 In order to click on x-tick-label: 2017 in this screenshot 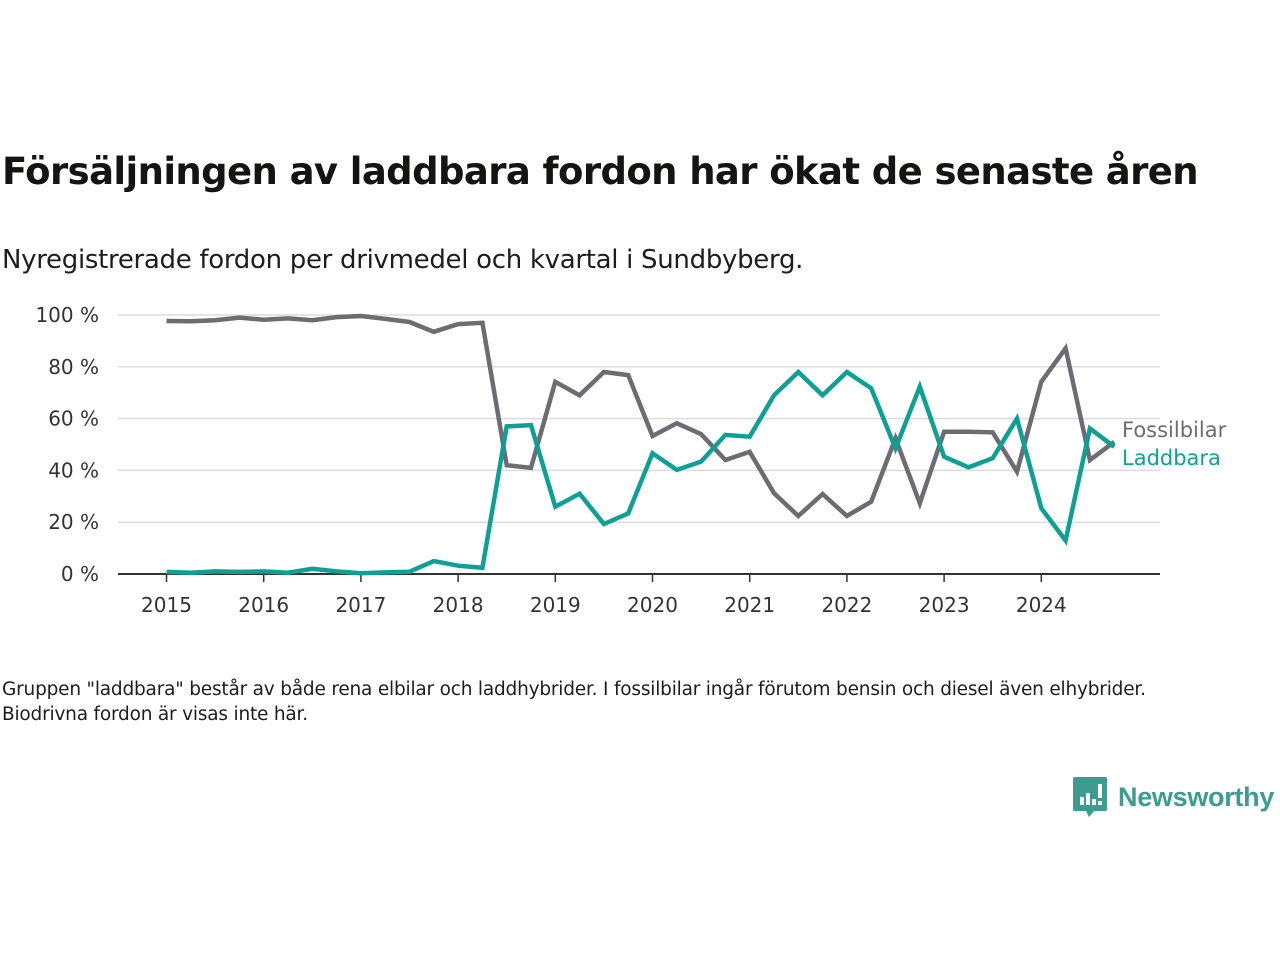, I will do `click(360, 605)`.